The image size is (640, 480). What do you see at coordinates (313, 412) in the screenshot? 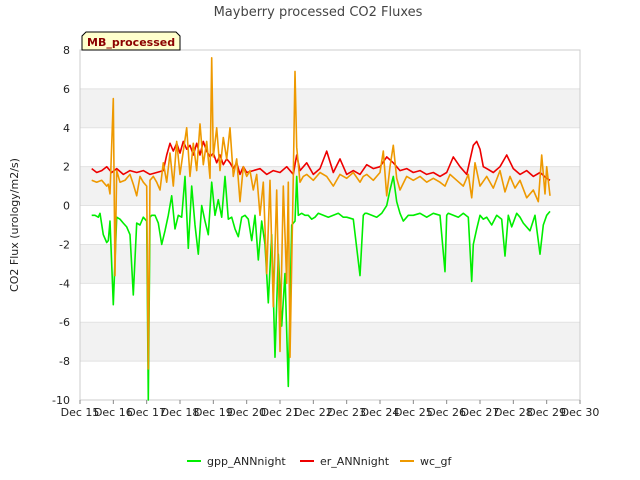
I see `x-tick-label: Dec 22` at bounding box center [313, 412].